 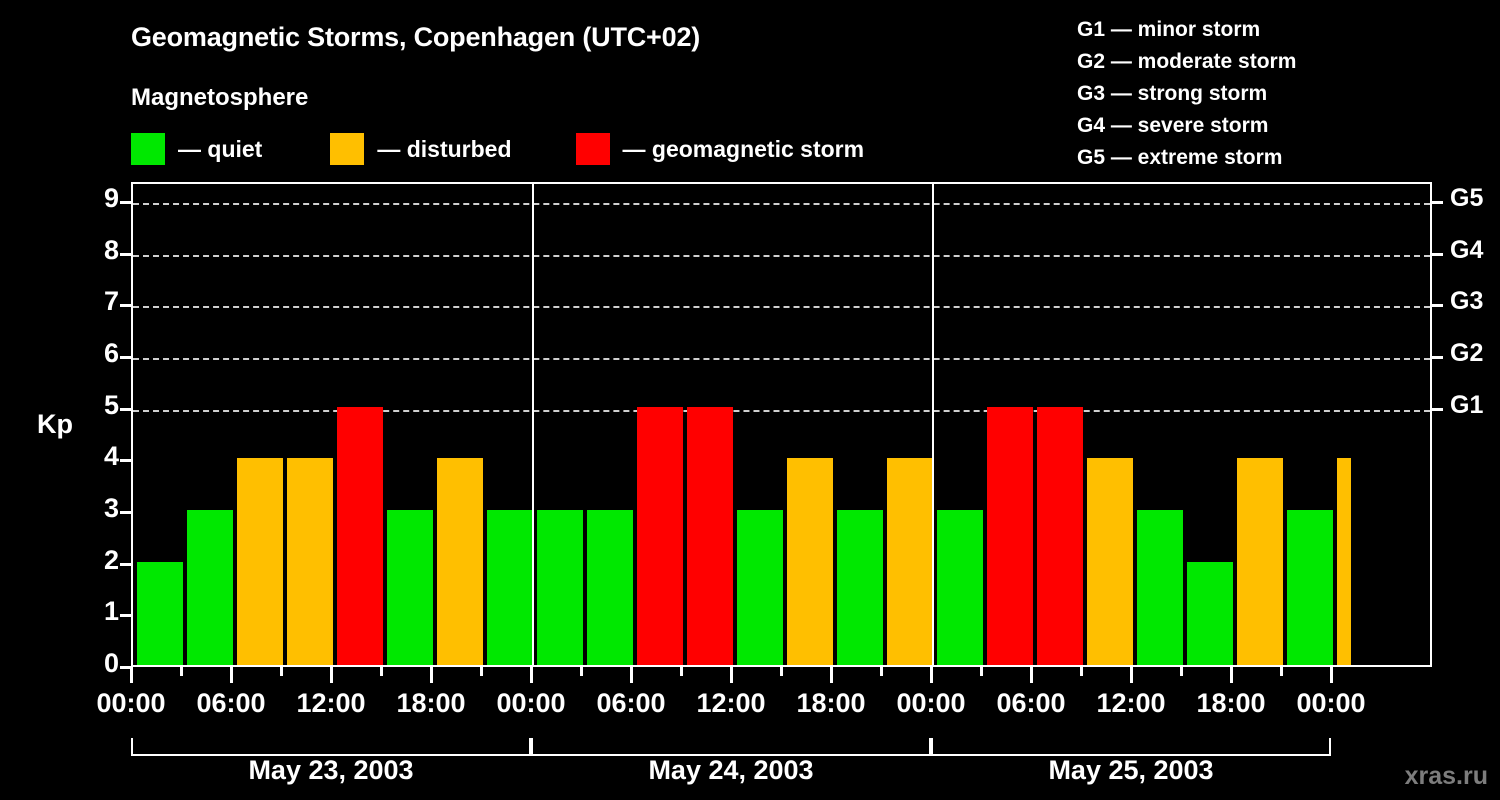 I want to click on day-label: May 24, 2003, so click(x=731, y=770).